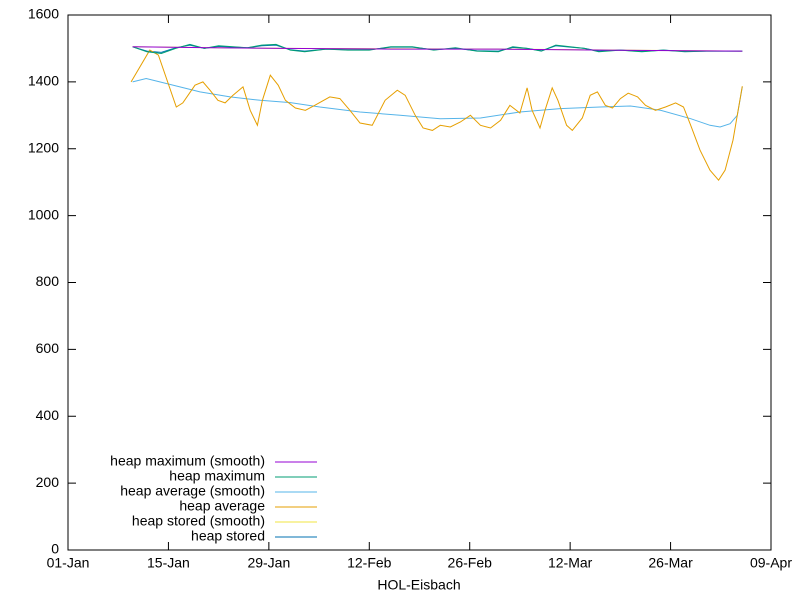 The image size is (800, 600). Describe the element at coordinates (268, 563) in the screenshot. I see `x-tick-label: 29-Jan` at that location.